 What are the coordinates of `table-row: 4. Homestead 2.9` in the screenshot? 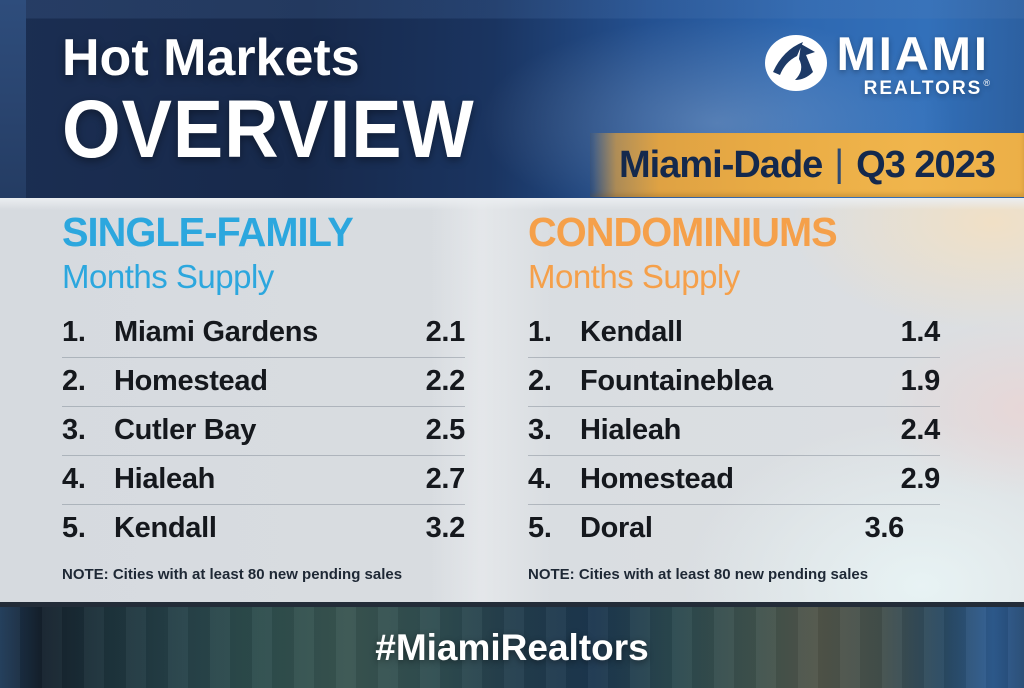 It's located at (734, 479).